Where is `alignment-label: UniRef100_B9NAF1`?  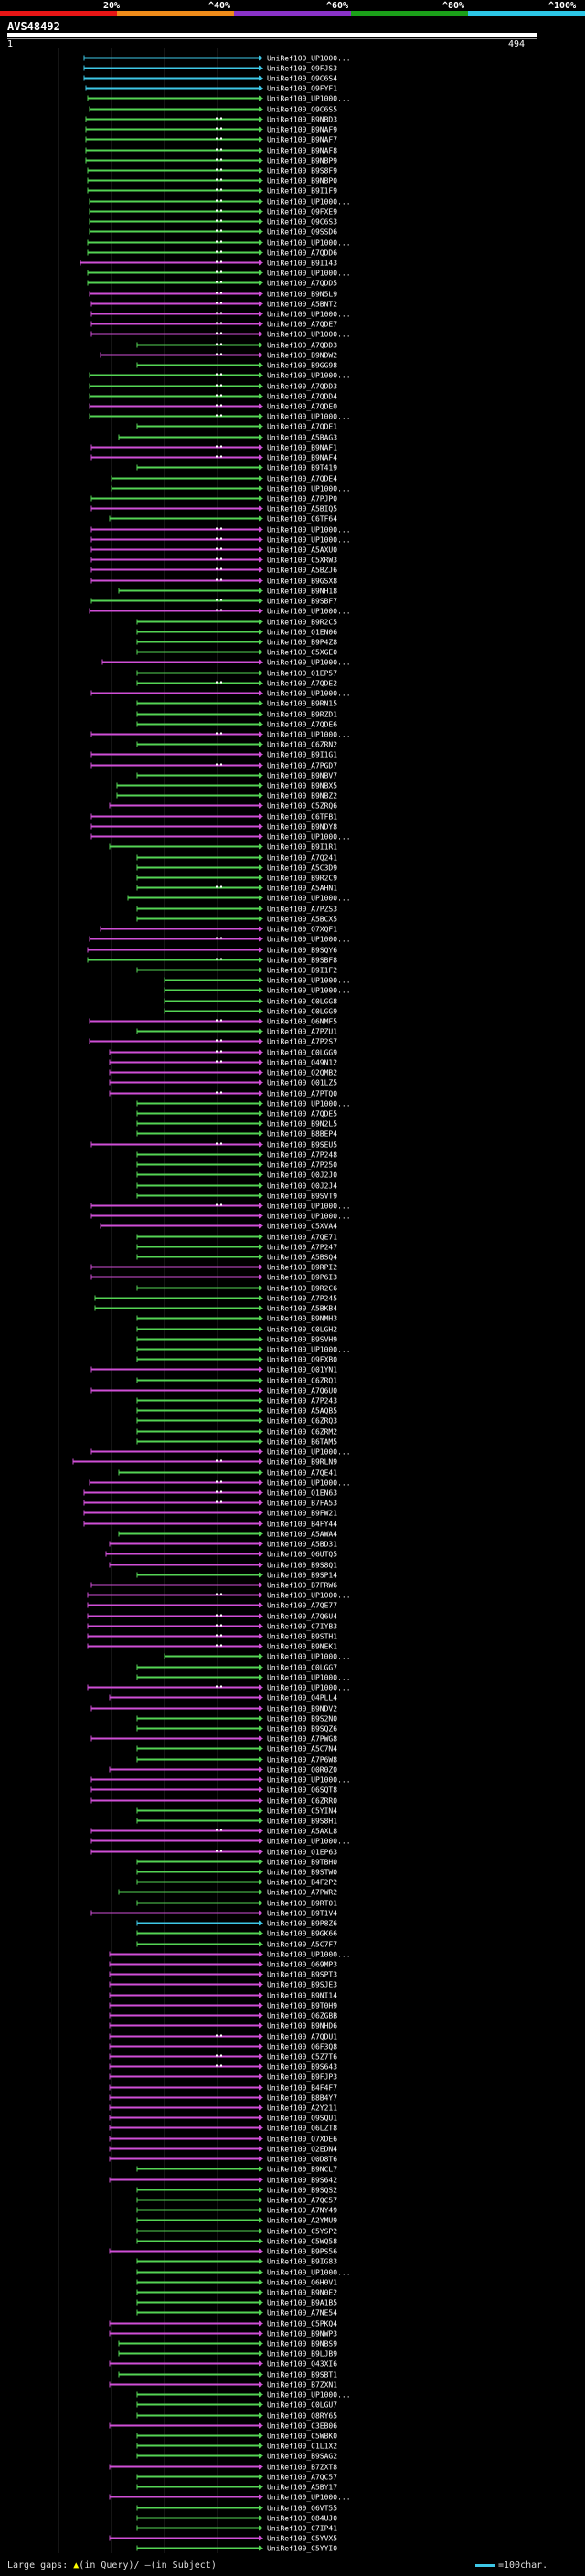
alignment-label: UniRef100_B9NAF1 is located at coordinates (302, 448).